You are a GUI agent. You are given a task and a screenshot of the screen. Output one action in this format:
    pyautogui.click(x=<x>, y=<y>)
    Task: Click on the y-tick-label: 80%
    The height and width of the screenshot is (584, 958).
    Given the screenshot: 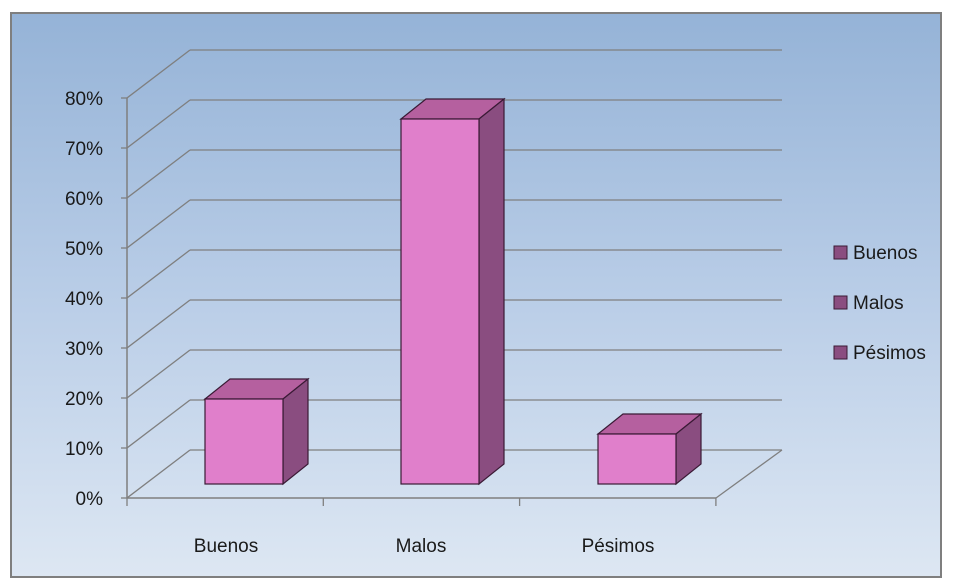 What is the action you would take?
    pyautogui.click(x=84, y=99)
    